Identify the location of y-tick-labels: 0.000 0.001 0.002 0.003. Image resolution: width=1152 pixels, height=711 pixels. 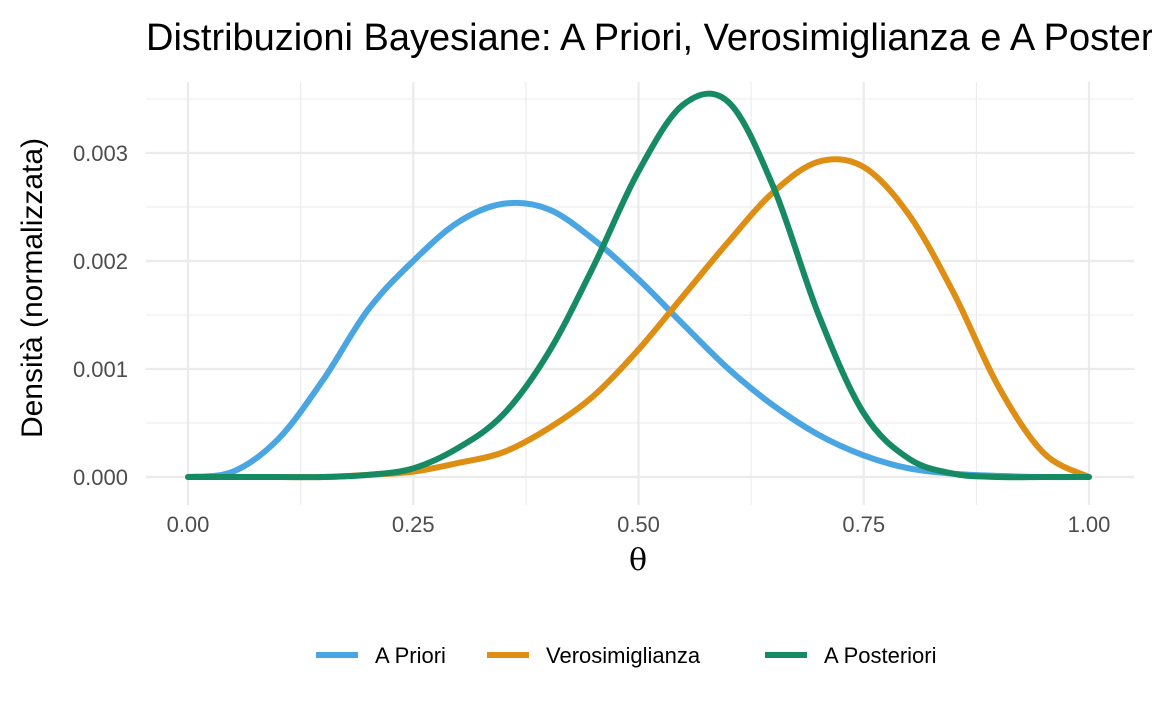
(100, 315).